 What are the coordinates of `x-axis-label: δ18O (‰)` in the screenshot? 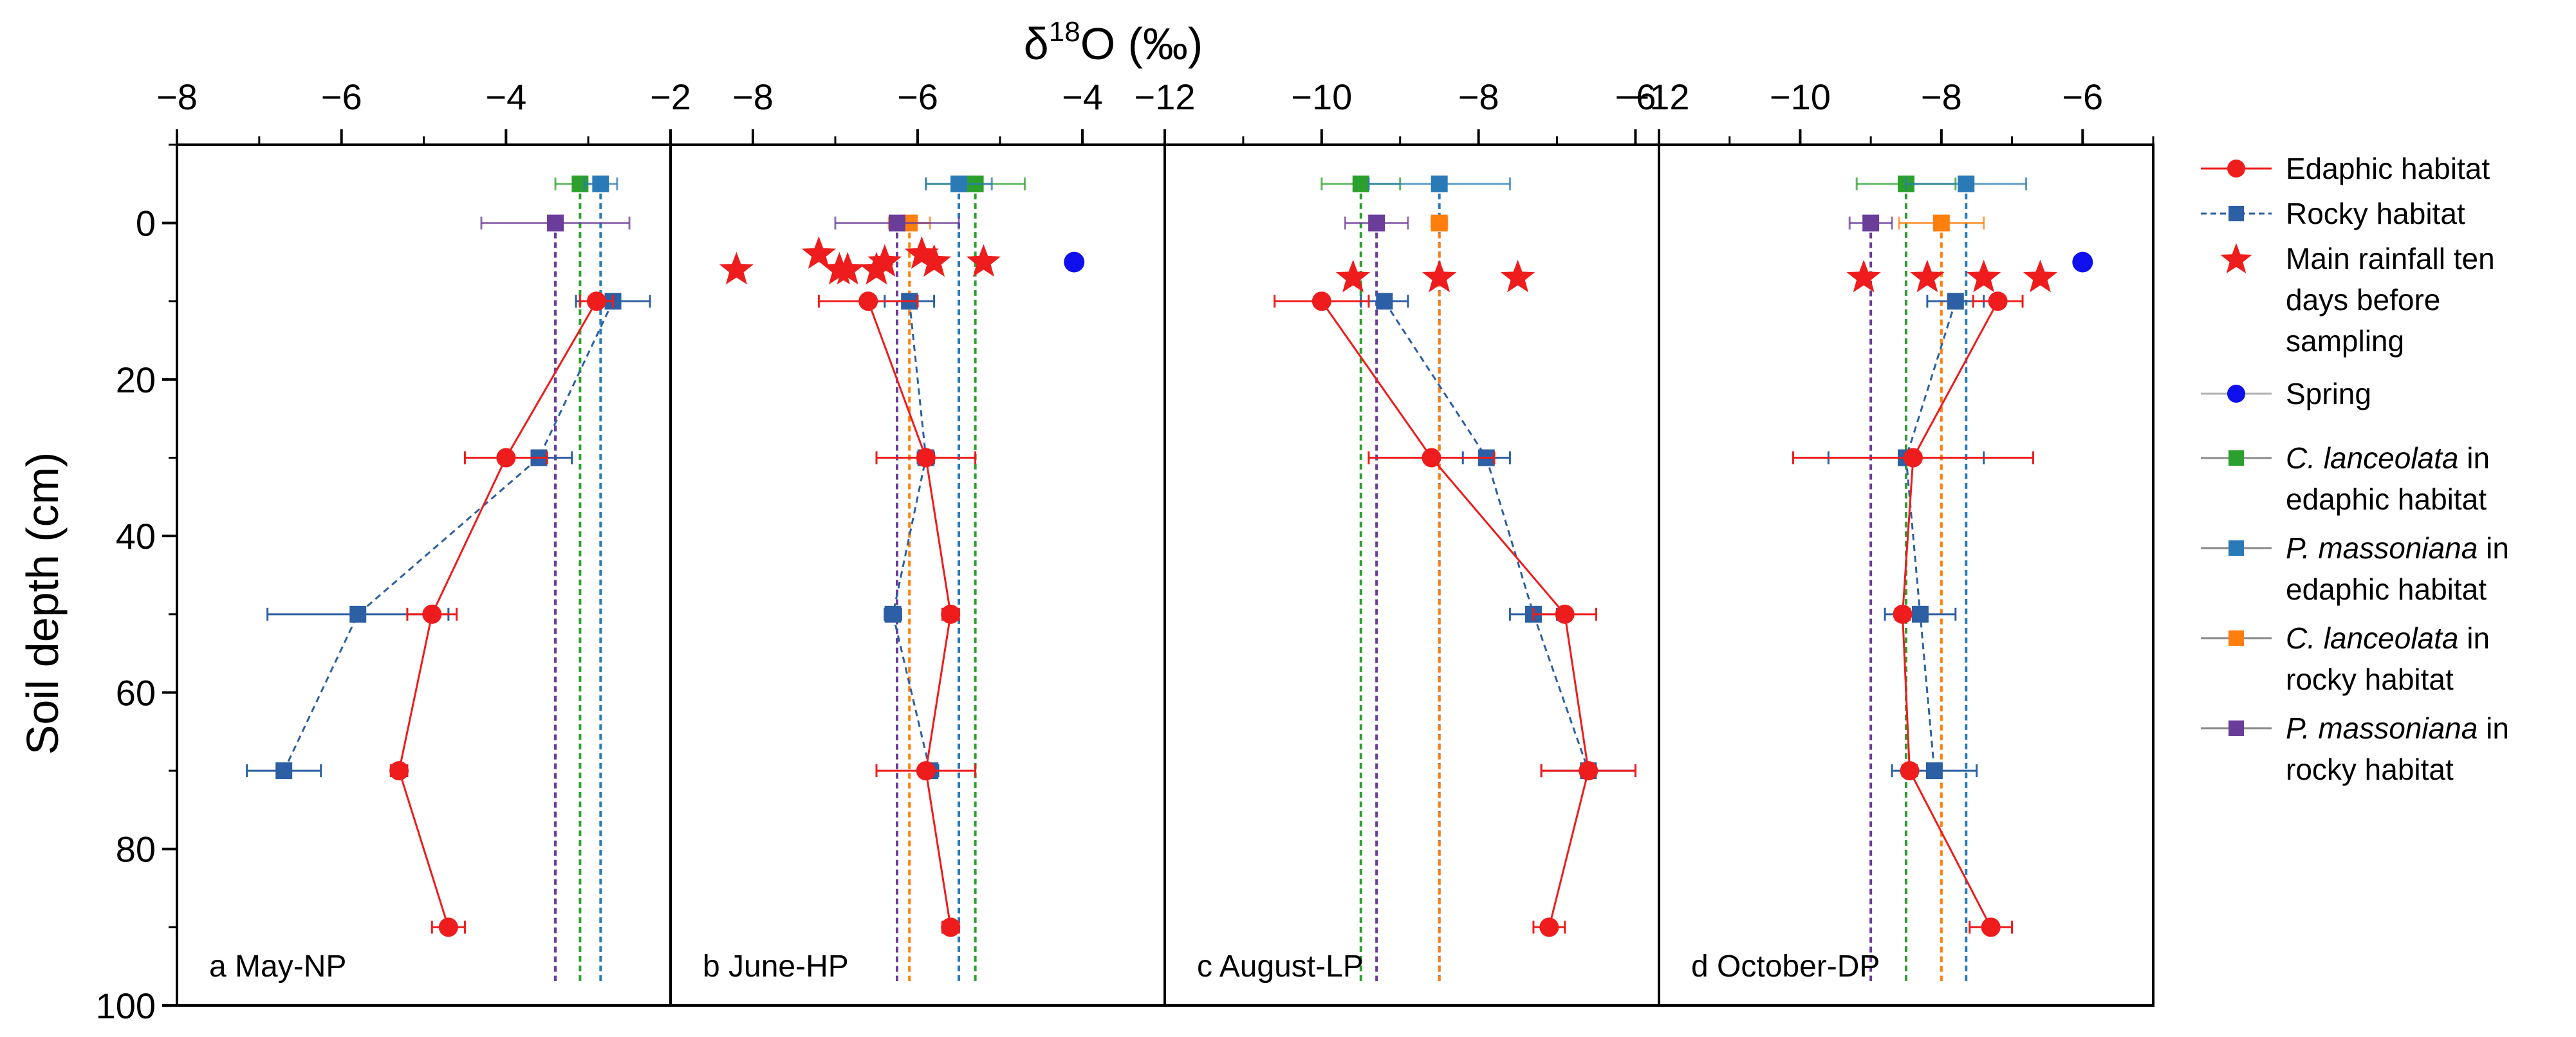 It's located at (1113, 42).